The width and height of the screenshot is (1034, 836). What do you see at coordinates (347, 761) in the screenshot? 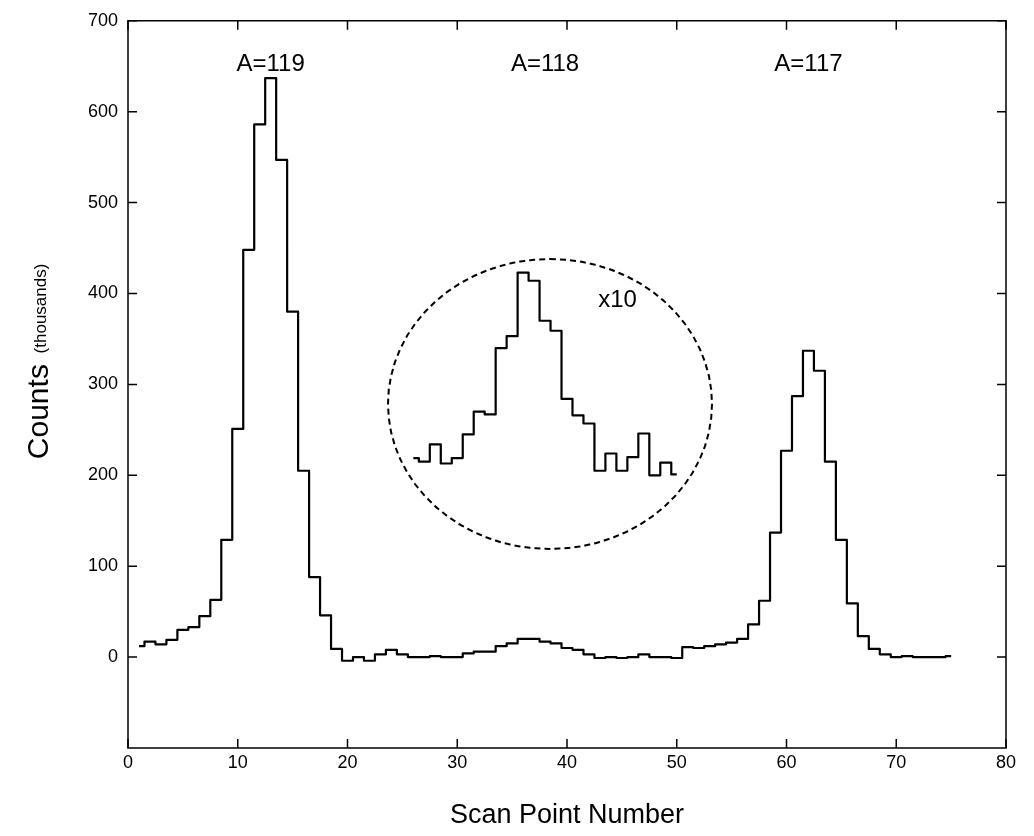
I see `x-tick-label: 20` at bounding box center [347, 761].